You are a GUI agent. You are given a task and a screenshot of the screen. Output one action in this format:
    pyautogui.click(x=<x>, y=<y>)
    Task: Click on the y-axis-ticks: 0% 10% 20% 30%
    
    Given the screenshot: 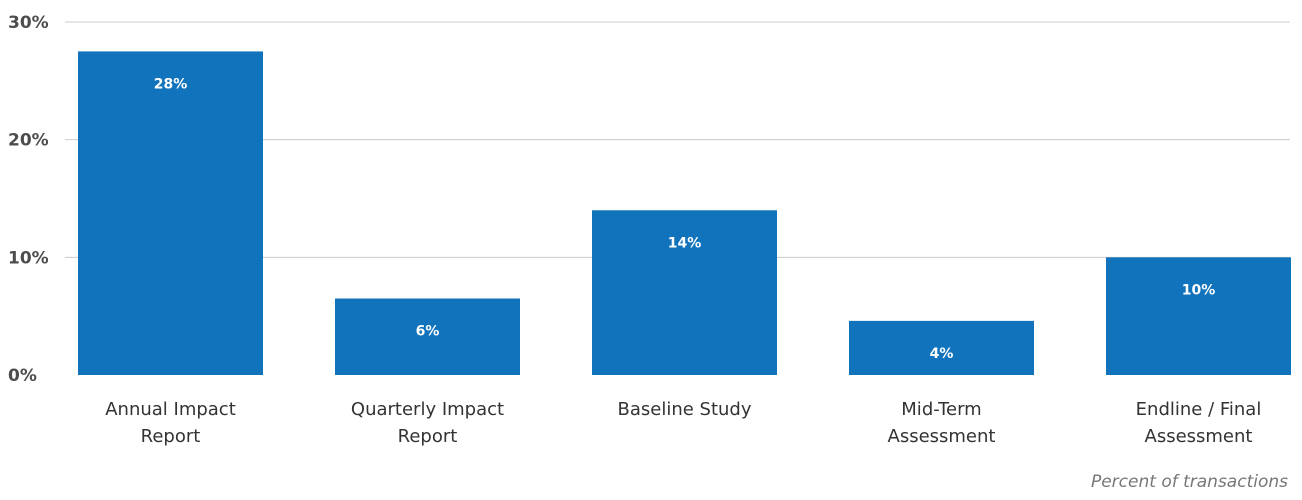 What is the action you would take?
    pyautogui.click(x=28, y=199)
    